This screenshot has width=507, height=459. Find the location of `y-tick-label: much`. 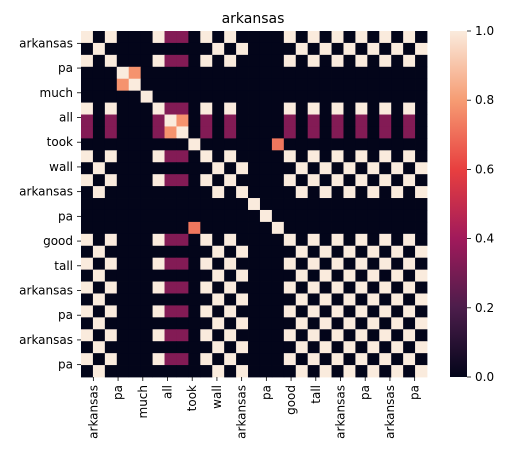

y-tick-label: much is located at coordinates (57, 93).